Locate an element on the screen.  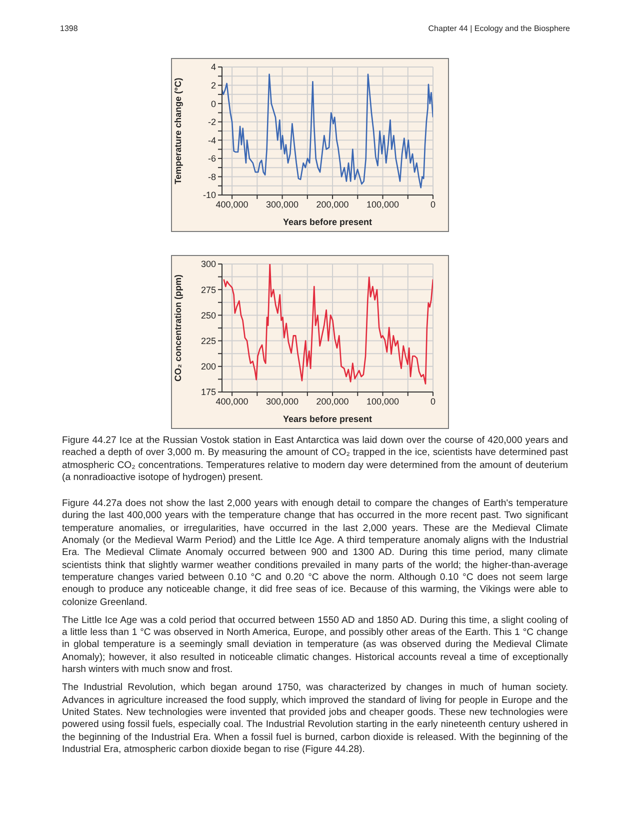
y-tick-label: -8 is located at coordinates (212, 177).